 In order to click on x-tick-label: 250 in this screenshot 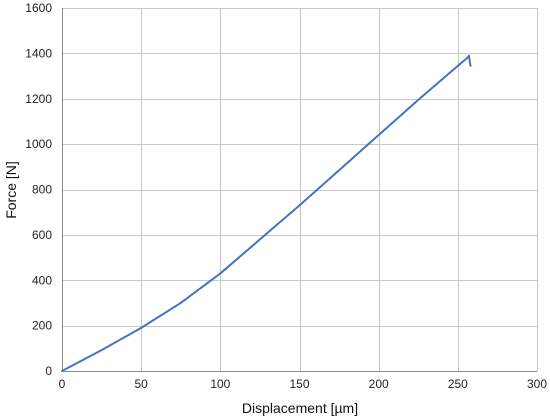, I will do `click(458, 384)`.